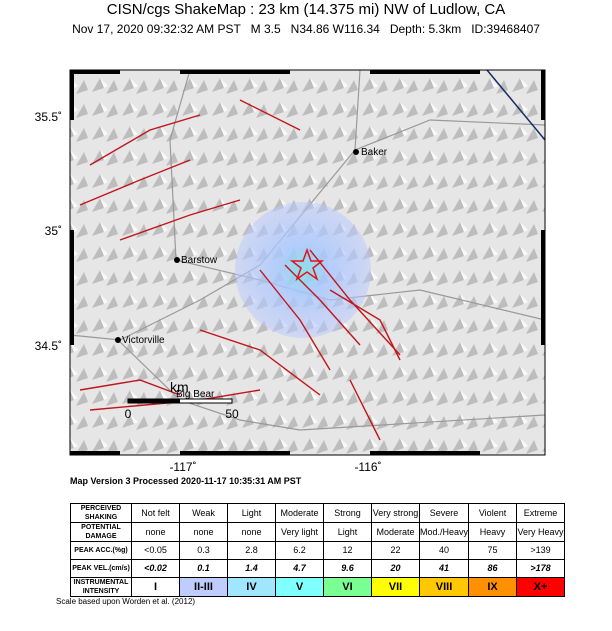 The height and width of the screenshot is (631, 612). I want to click on table-cell: 9.6, so click(347, 568).